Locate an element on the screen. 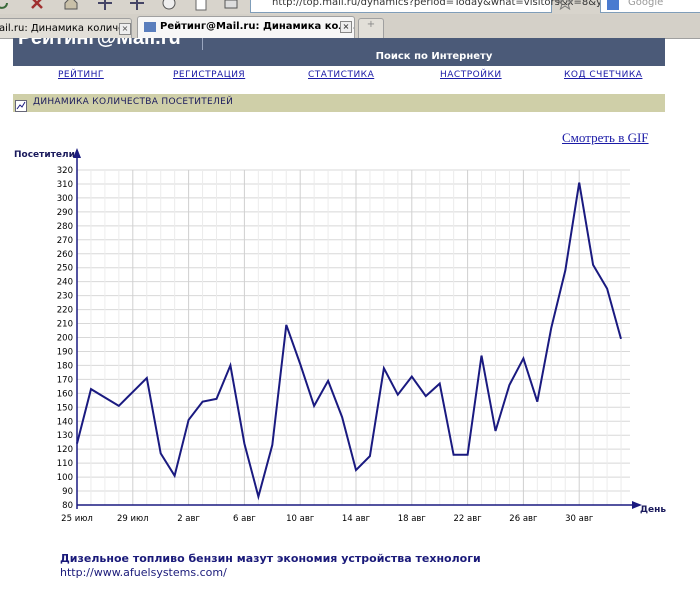  y-tick-label: 150 is located at coordinates (65, 408).